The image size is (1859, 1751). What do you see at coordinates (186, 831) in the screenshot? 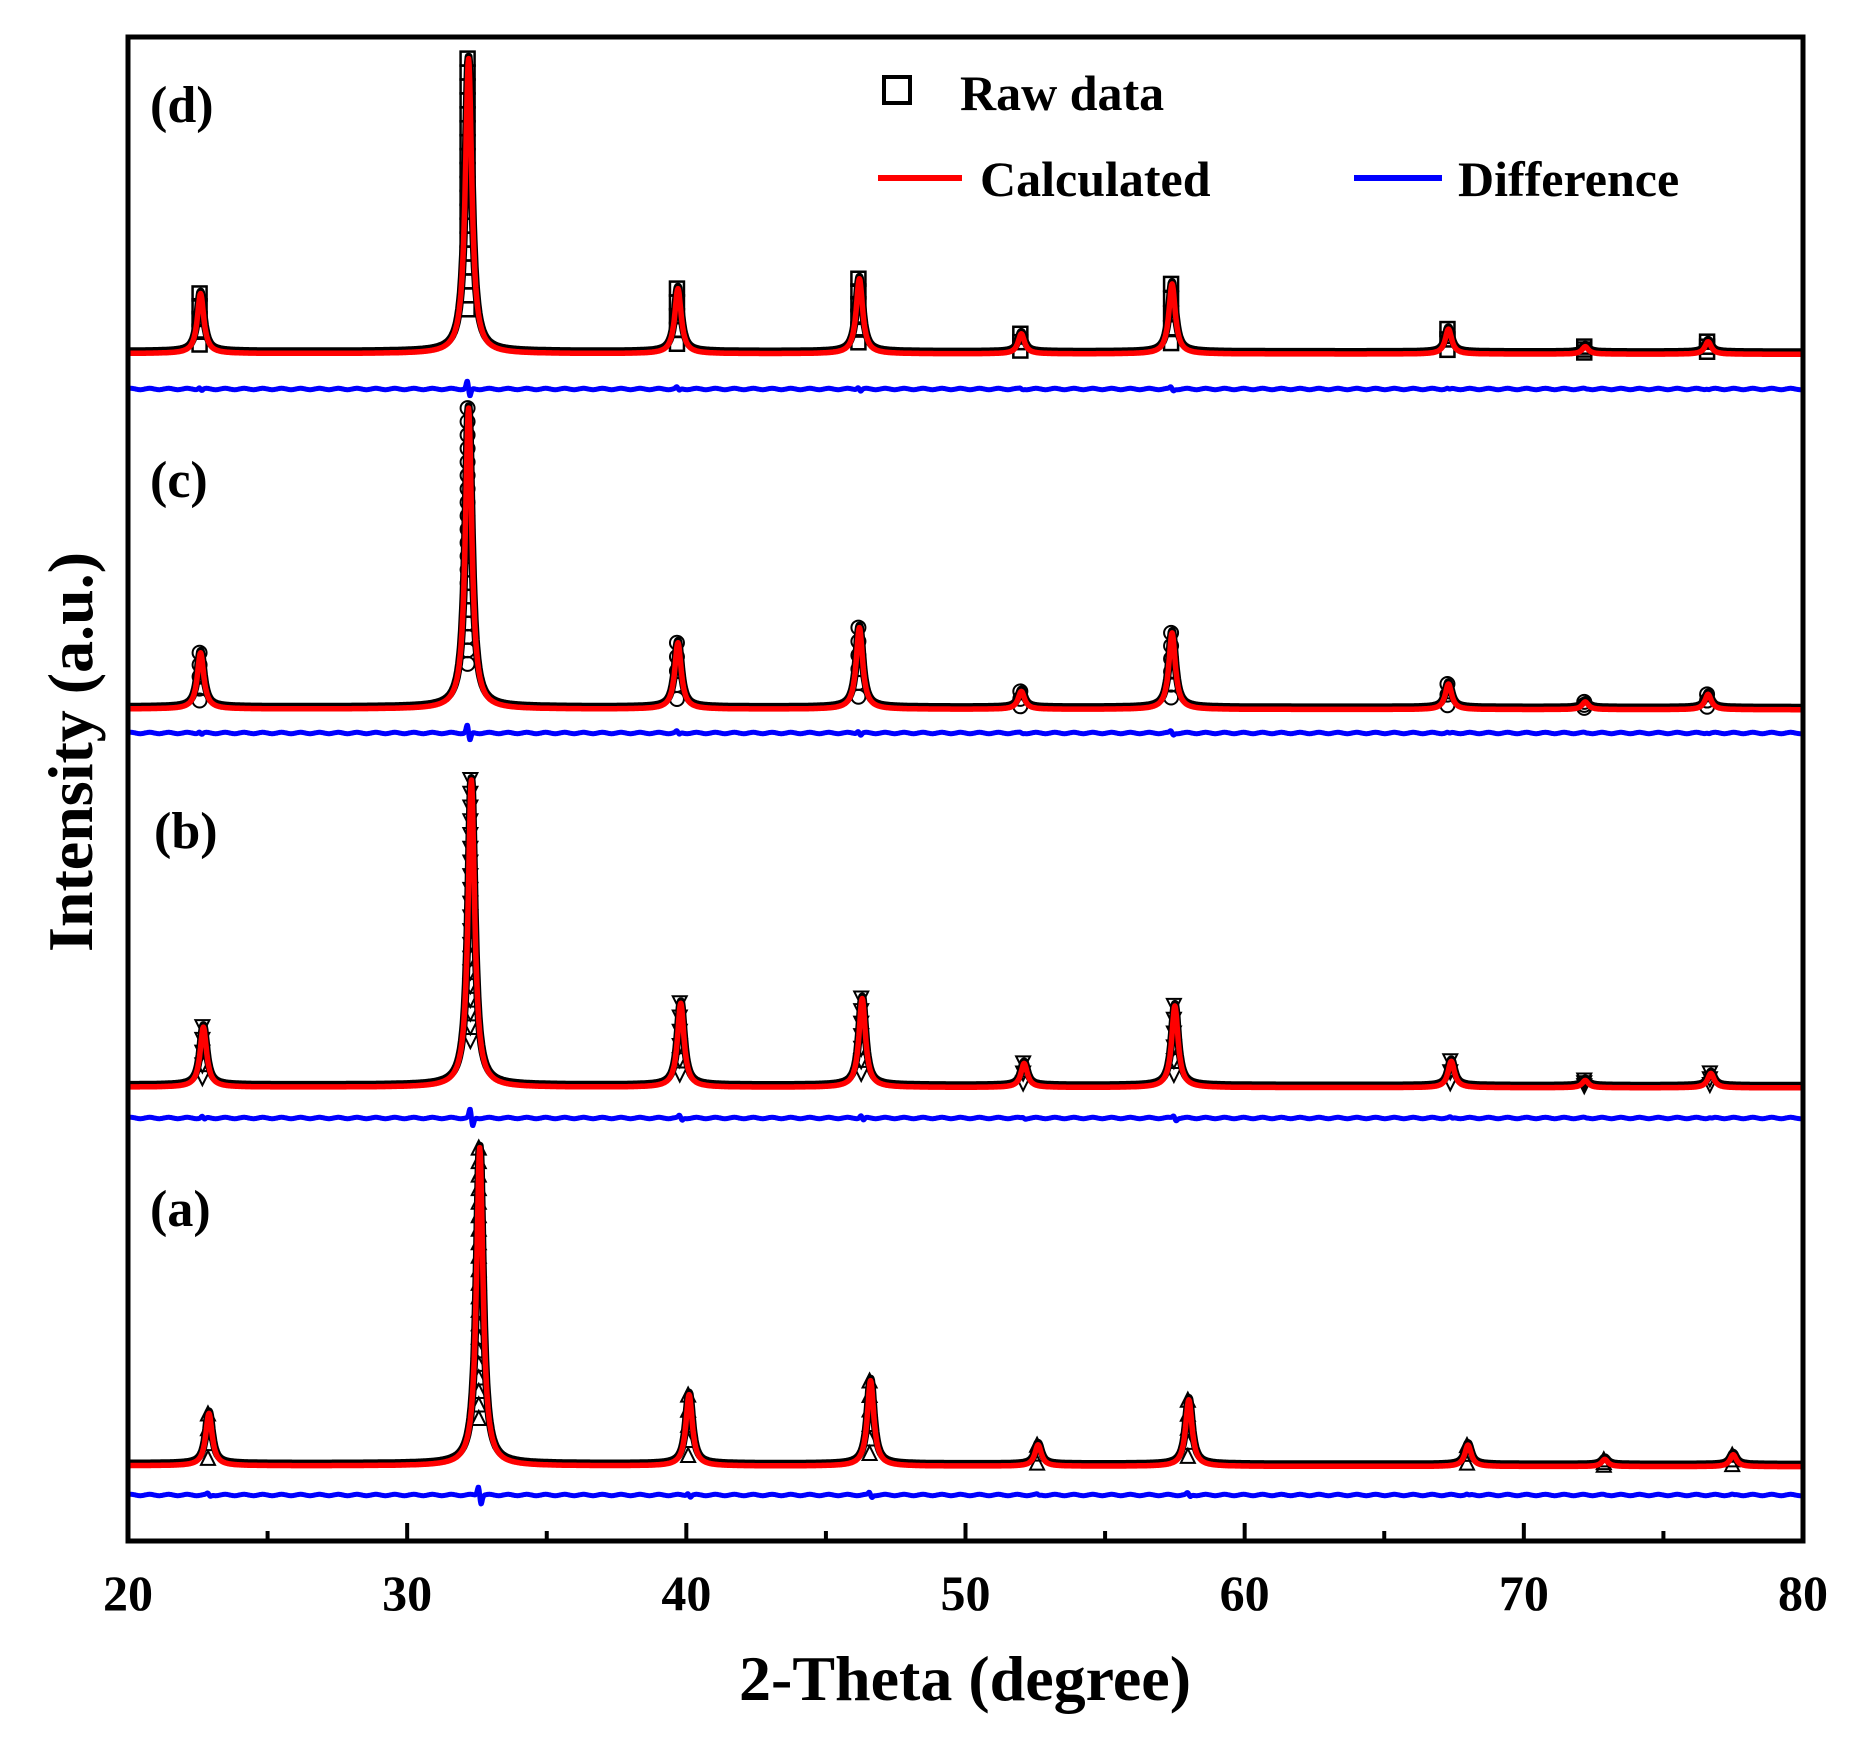
I see `panel-label: (b)` at bounding box center [186, 831].